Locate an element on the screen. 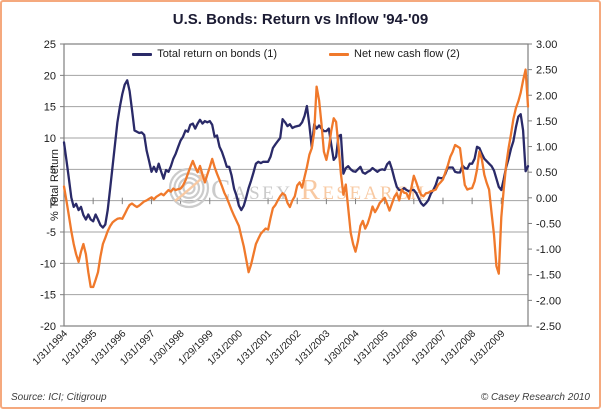  svg-text: 1.50 is located at coordinates (546, 122).